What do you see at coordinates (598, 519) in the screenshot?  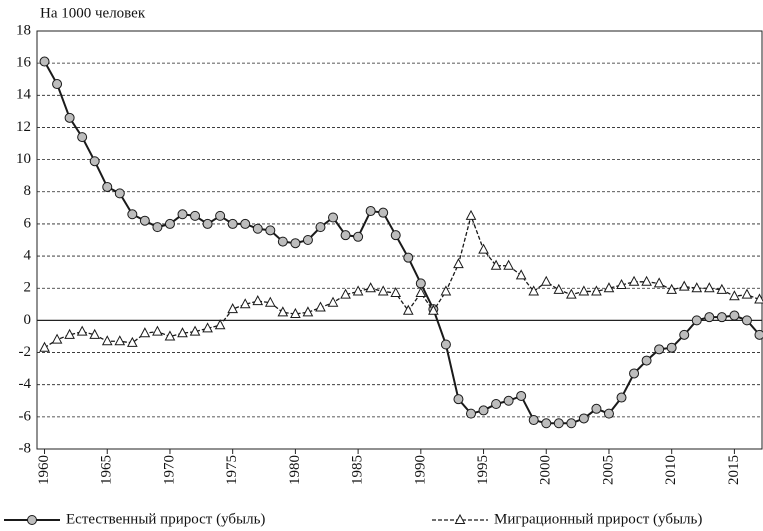 I see `legend-label: Миграционный прирост (убыль)` at bounding box center [598, 519].